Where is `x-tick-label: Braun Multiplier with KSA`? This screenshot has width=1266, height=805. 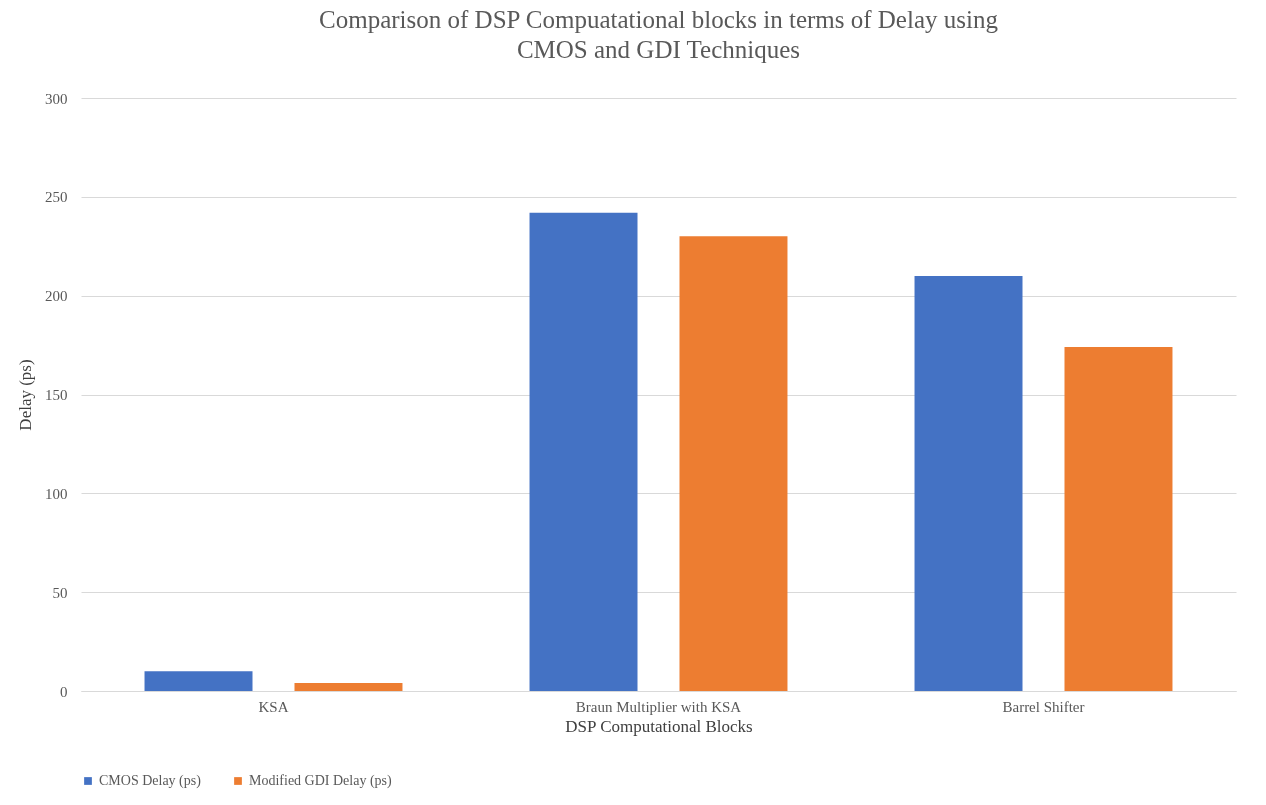 x-tick-label: Braun Multiplier with KSA is located at coordinates (658, 706).